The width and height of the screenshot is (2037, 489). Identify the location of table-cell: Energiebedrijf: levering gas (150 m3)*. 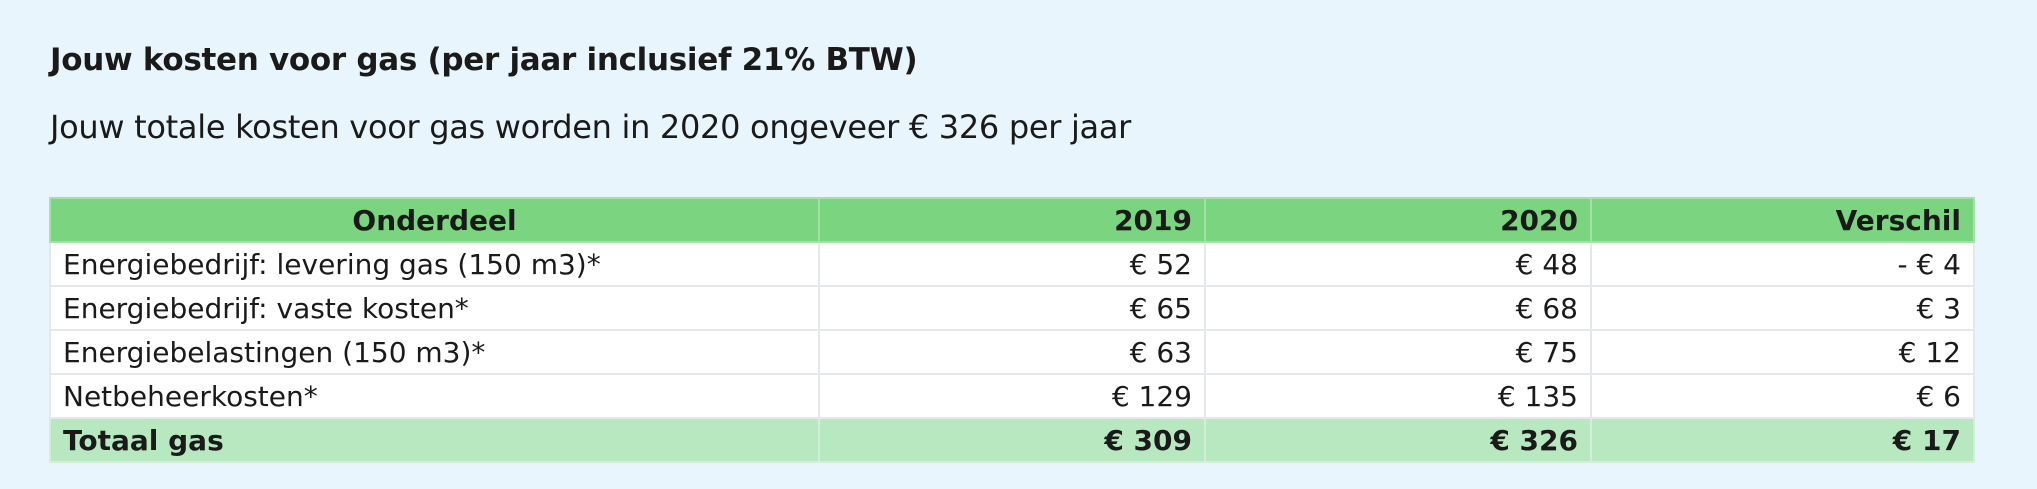
(434, 264).